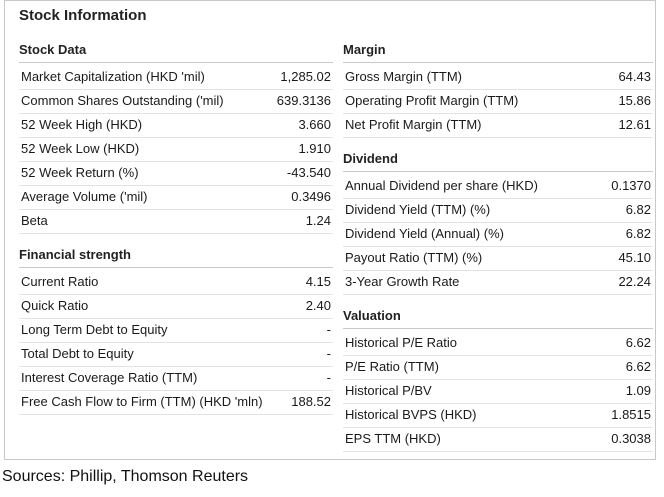 This screenshot has width=664, height=497. I want to click on row-value: 22.24, so click(634, 281).